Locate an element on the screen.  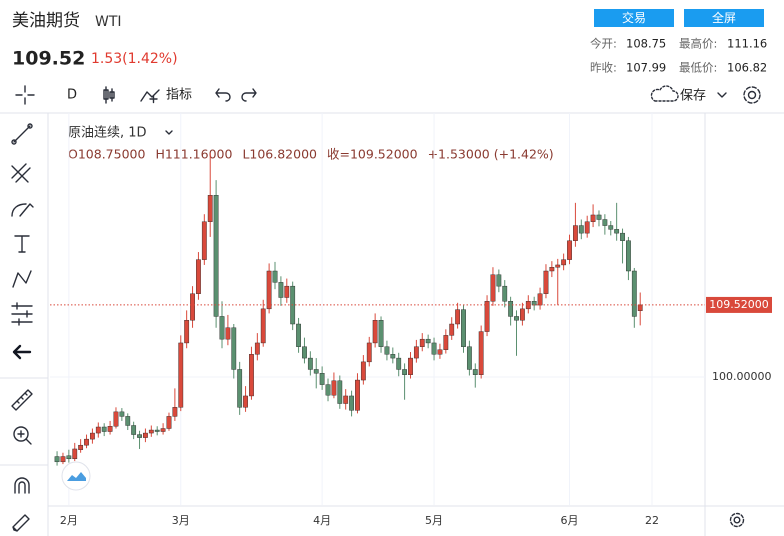
save: 保存 is located at coordinates (688, 94).